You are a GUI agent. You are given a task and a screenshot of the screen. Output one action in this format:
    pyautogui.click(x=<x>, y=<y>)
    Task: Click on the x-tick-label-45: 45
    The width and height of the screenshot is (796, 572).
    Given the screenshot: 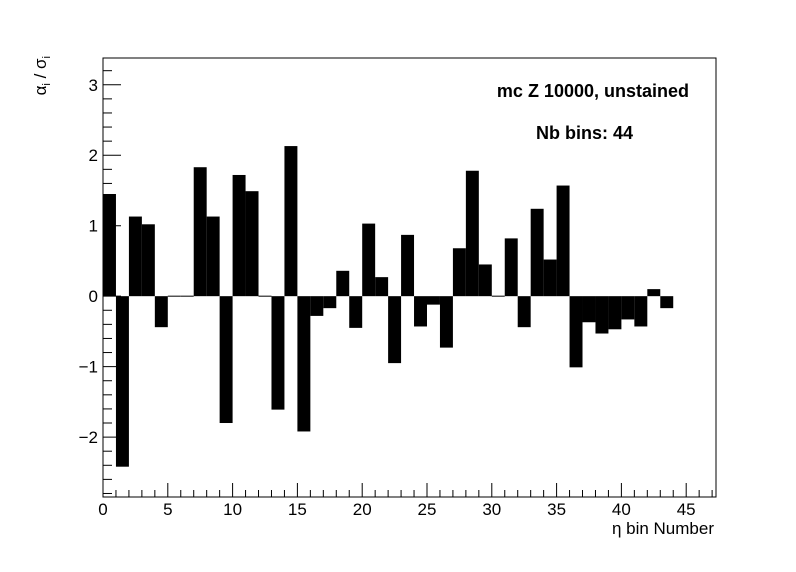 What is the action you would take?
    pyautogui.click(x=686, y=509)
    